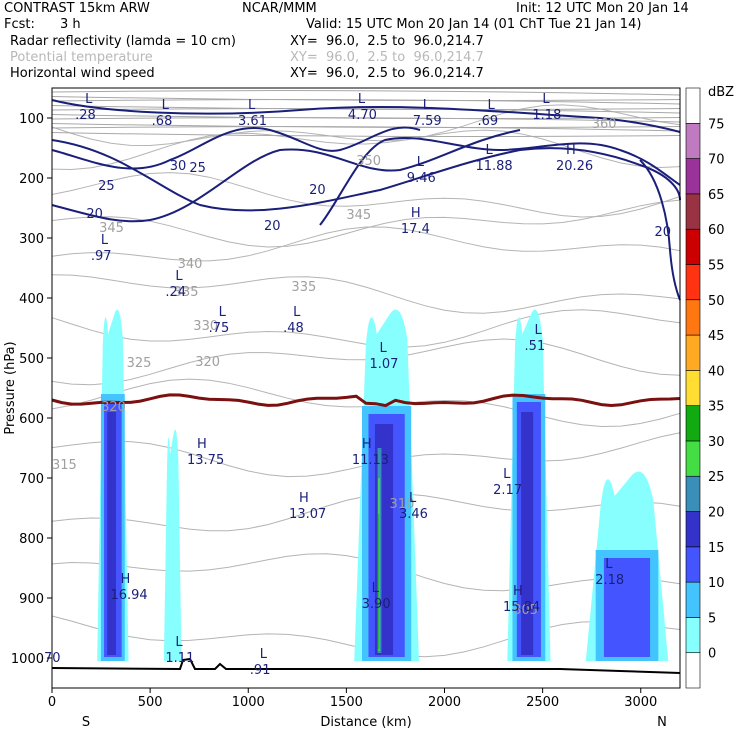  I want to click on extremum-value: 3.46, so click(413, 514).